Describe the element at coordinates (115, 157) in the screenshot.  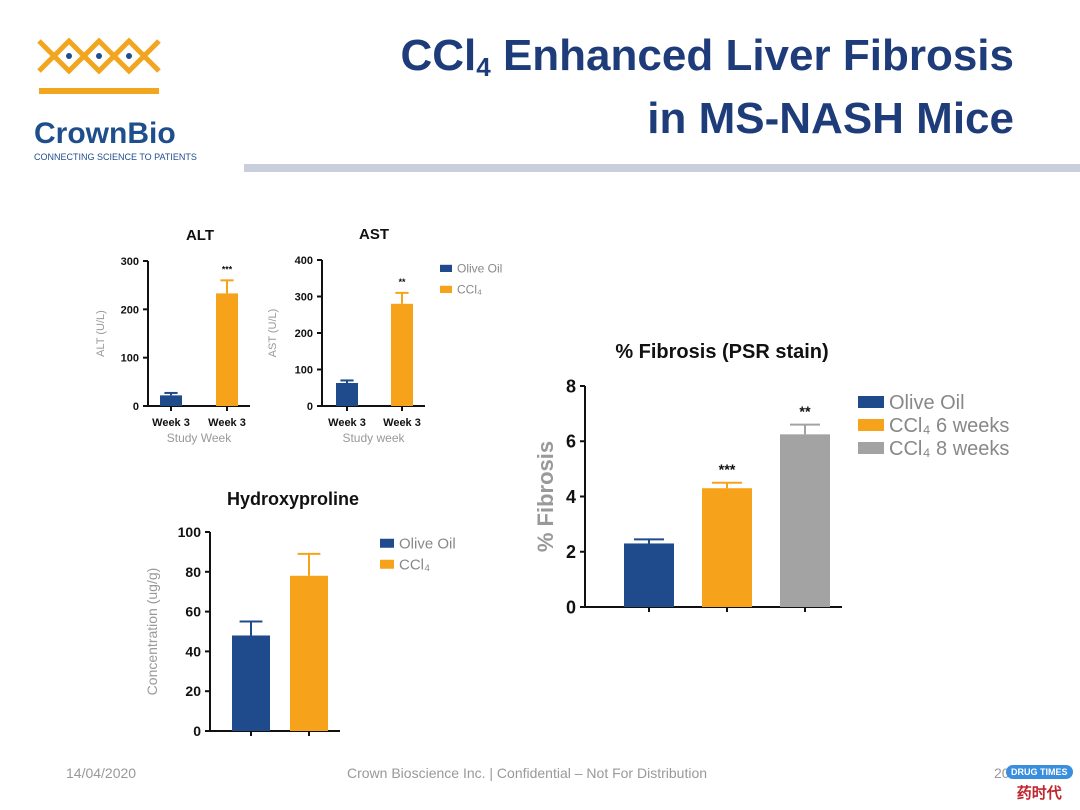
I see `logo-tagline: CONNECTING SCIENCE TO PATIENTS` at that location.